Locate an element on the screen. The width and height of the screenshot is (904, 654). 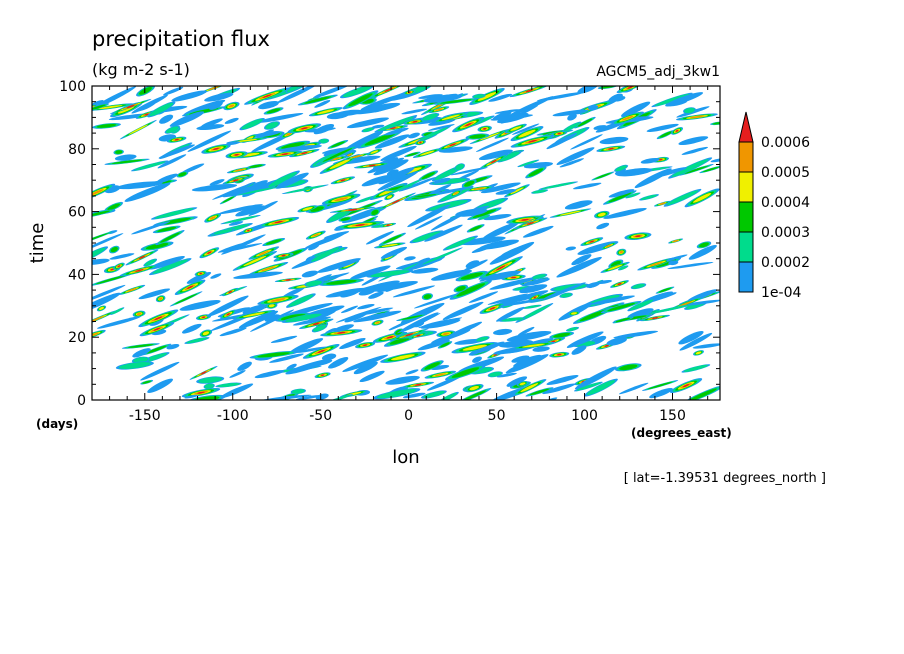
colorbar-label: 0.0006 is located at coordinates (785, 143).